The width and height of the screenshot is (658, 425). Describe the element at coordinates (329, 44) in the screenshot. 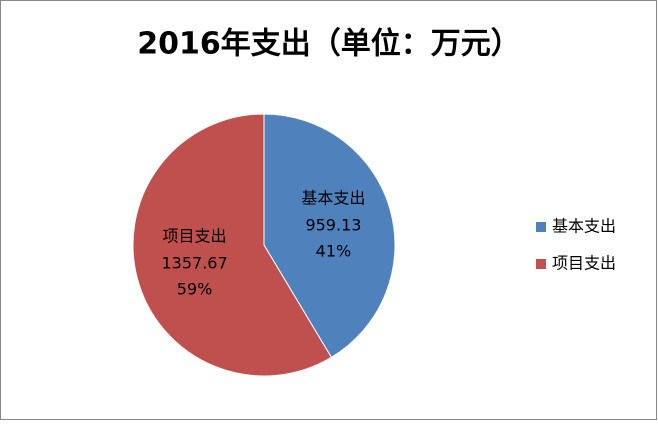

I see `chart-title: 2016年支出（单位：万元）` at that location.